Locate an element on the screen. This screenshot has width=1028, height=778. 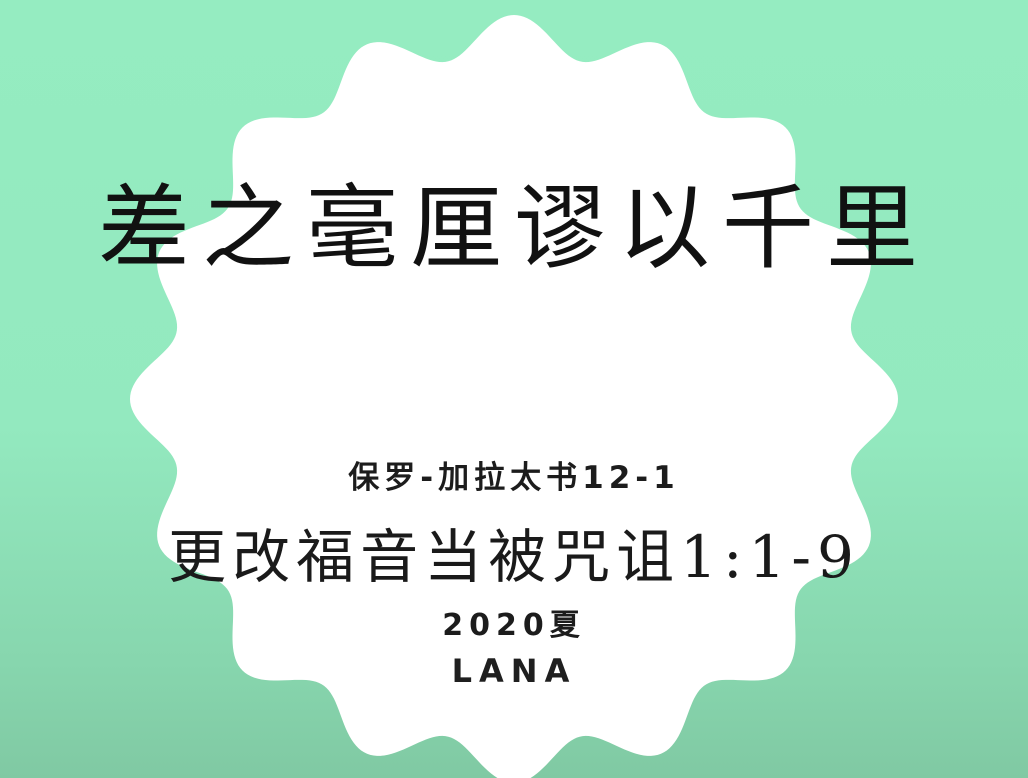
scripture-reference: 保罗-加拉太书12-1 is located at coordinates (514, 478).